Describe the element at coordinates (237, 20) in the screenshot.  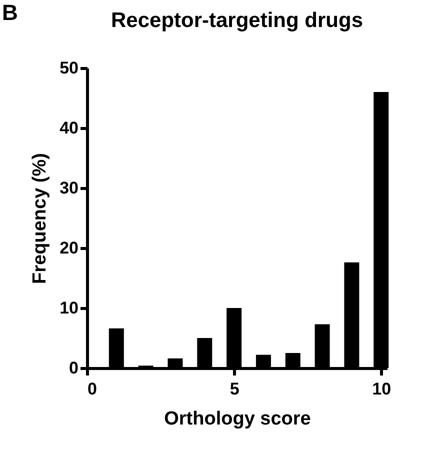
I see `chart-title: Receptor-targeting drugs` at that location.